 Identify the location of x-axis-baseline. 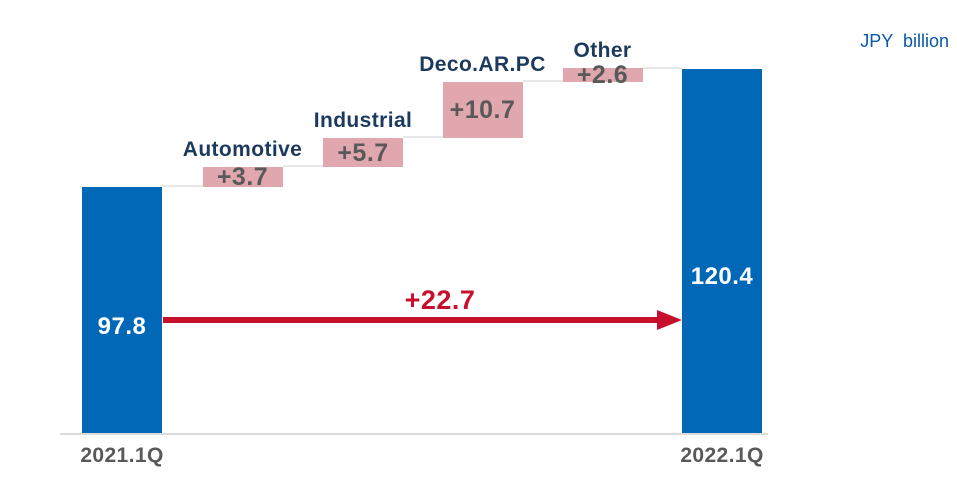
(414, 434).